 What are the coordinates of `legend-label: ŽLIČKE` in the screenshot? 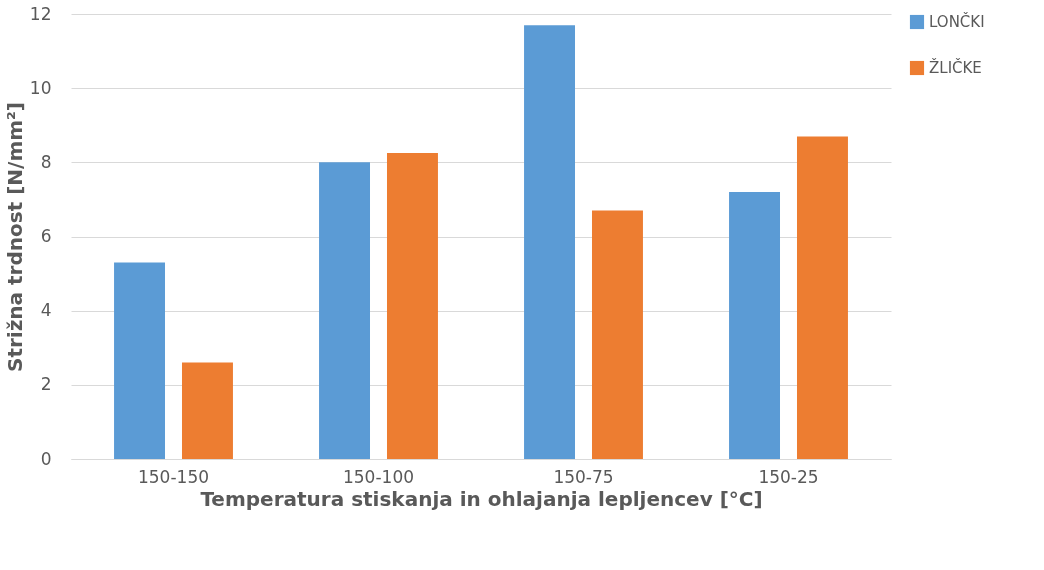 It's located at (955, 67).